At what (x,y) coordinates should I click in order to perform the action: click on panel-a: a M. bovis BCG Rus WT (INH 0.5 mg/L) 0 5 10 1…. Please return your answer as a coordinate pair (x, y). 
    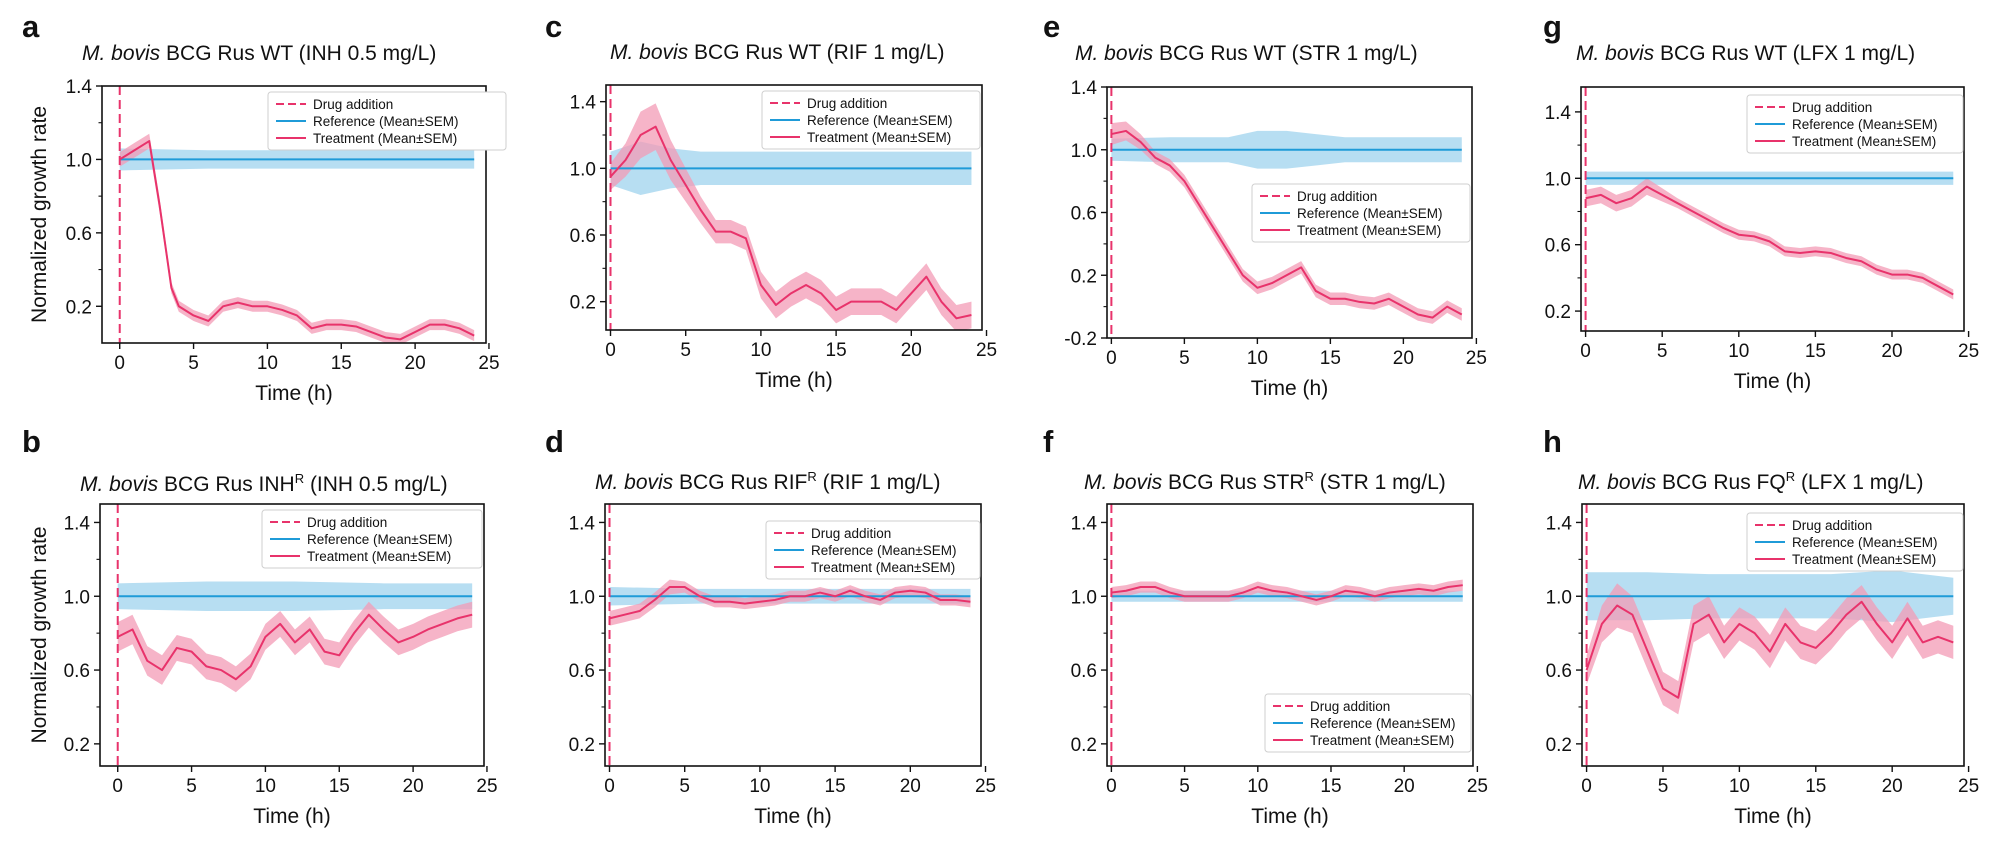
    Looking at the image, I should click on (264, 207).